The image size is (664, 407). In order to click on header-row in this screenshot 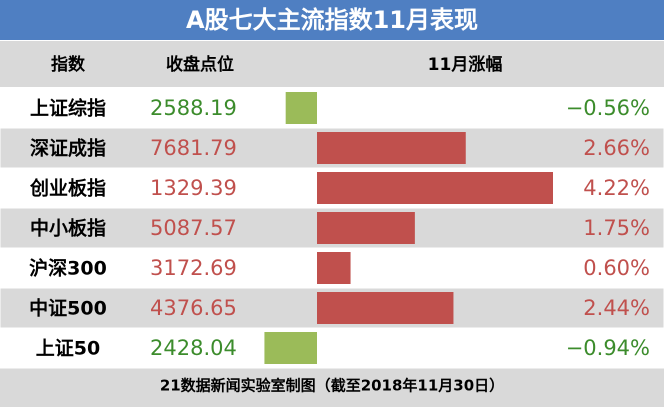, I will do `click(332, 64)`.